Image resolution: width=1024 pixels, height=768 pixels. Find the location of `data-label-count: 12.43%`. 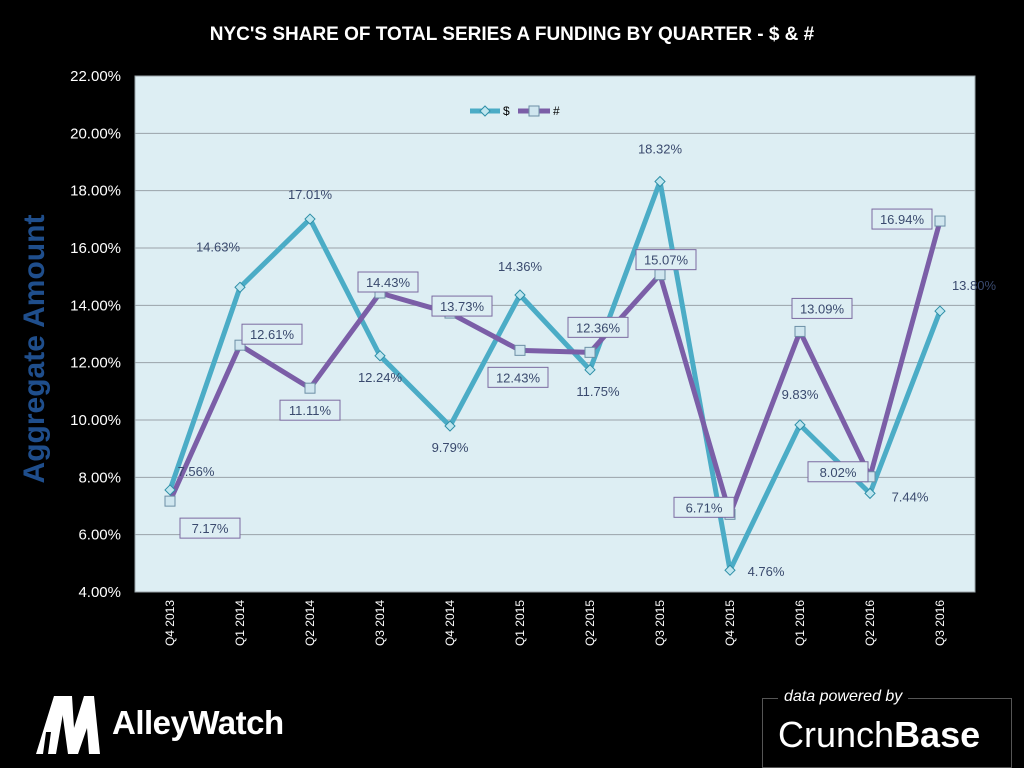

data-label-count: 12.43% is located at coordinates (518, 377).